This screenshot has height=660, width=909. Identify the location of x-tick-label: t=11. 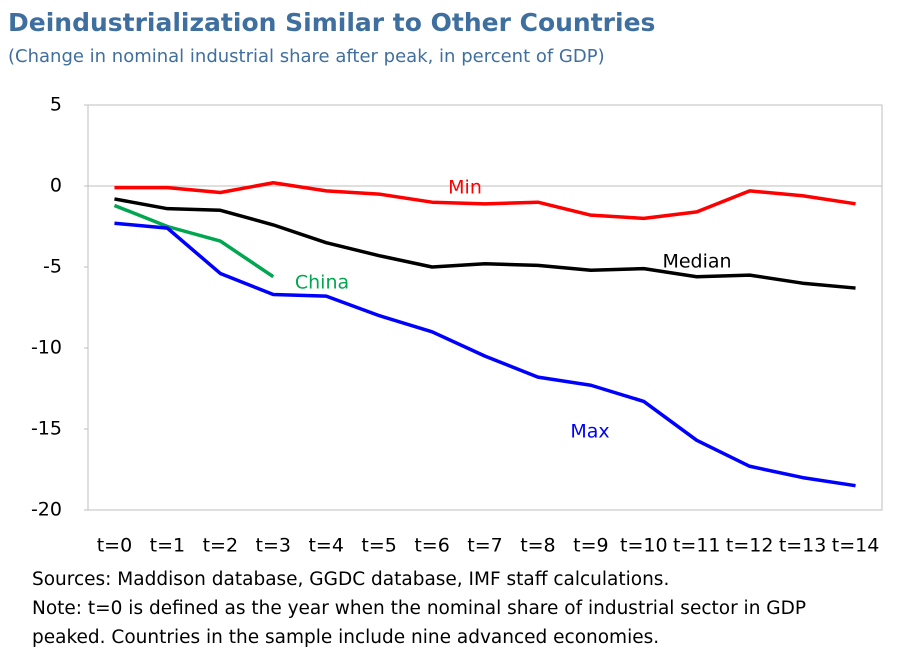
(697, 546).